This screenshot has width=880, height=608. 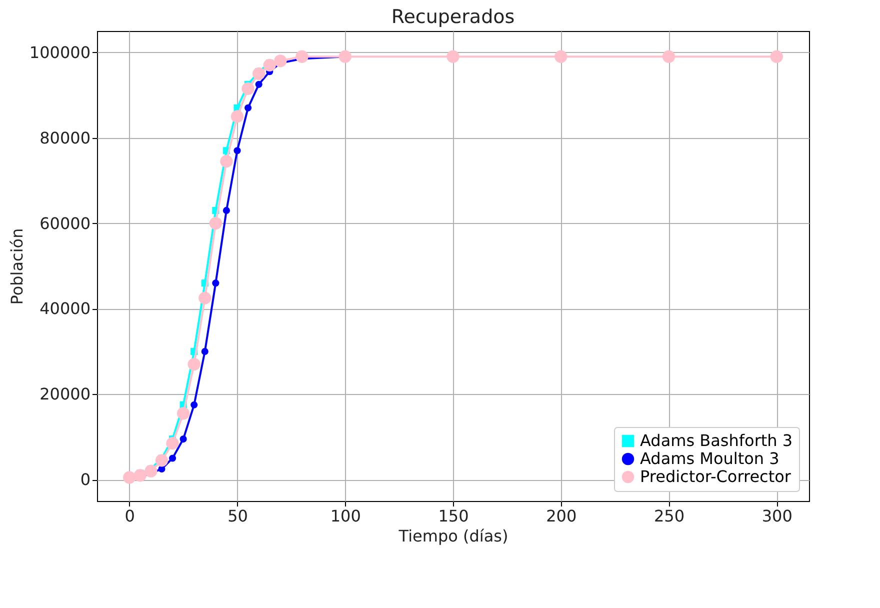 What do you see at coordinates (669, 516) in the screenshot?
I see `x-tick-label: 250` at bounding box center [669, 516].